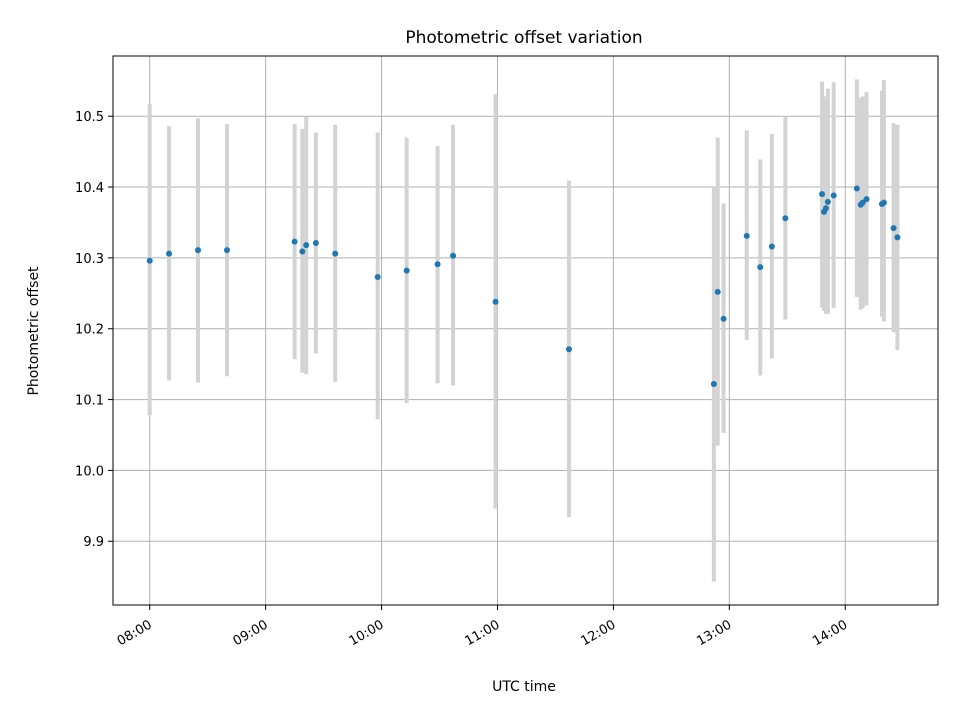 The height and width of the screenshot is (720, 960). I want to click on y-tick-label: 10.1, so click(89, 401).